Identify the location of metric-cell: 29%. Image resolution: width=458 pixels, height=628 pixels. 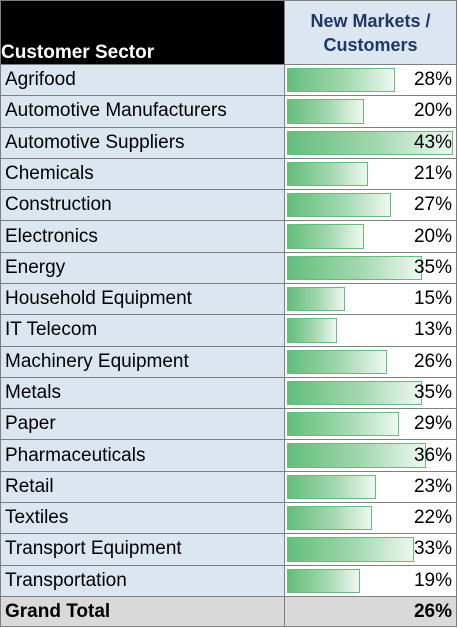
(370, 424).